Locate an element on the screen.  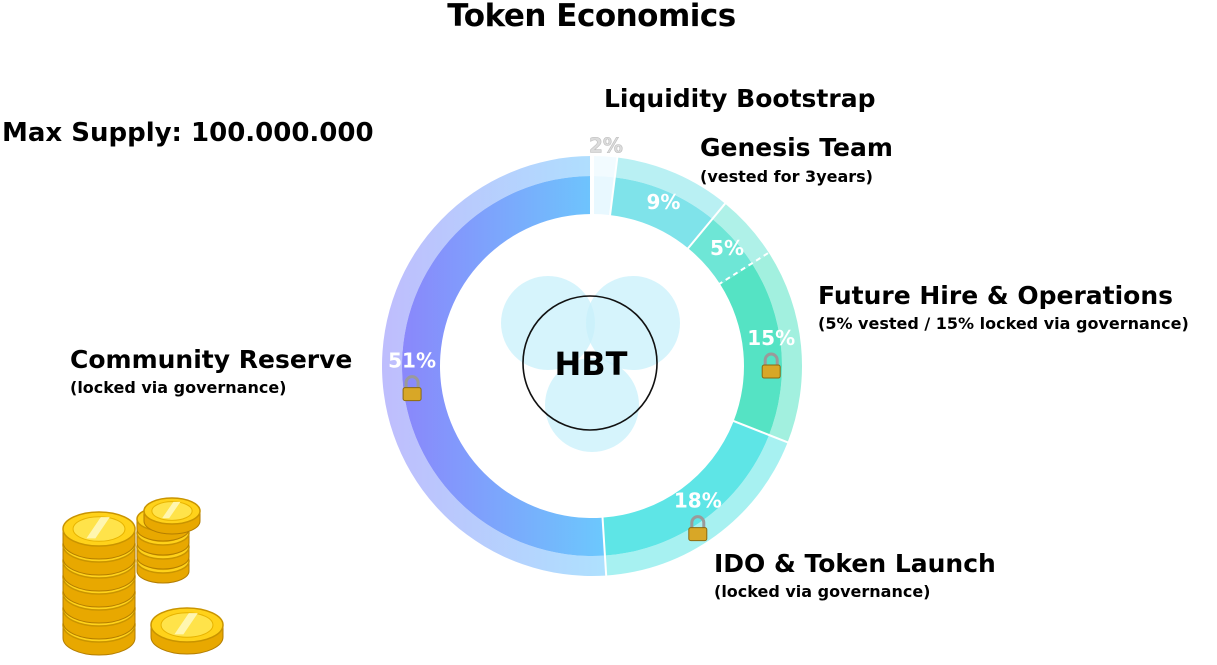
slice-label-0: 2% is located at coordinates (606, 145).